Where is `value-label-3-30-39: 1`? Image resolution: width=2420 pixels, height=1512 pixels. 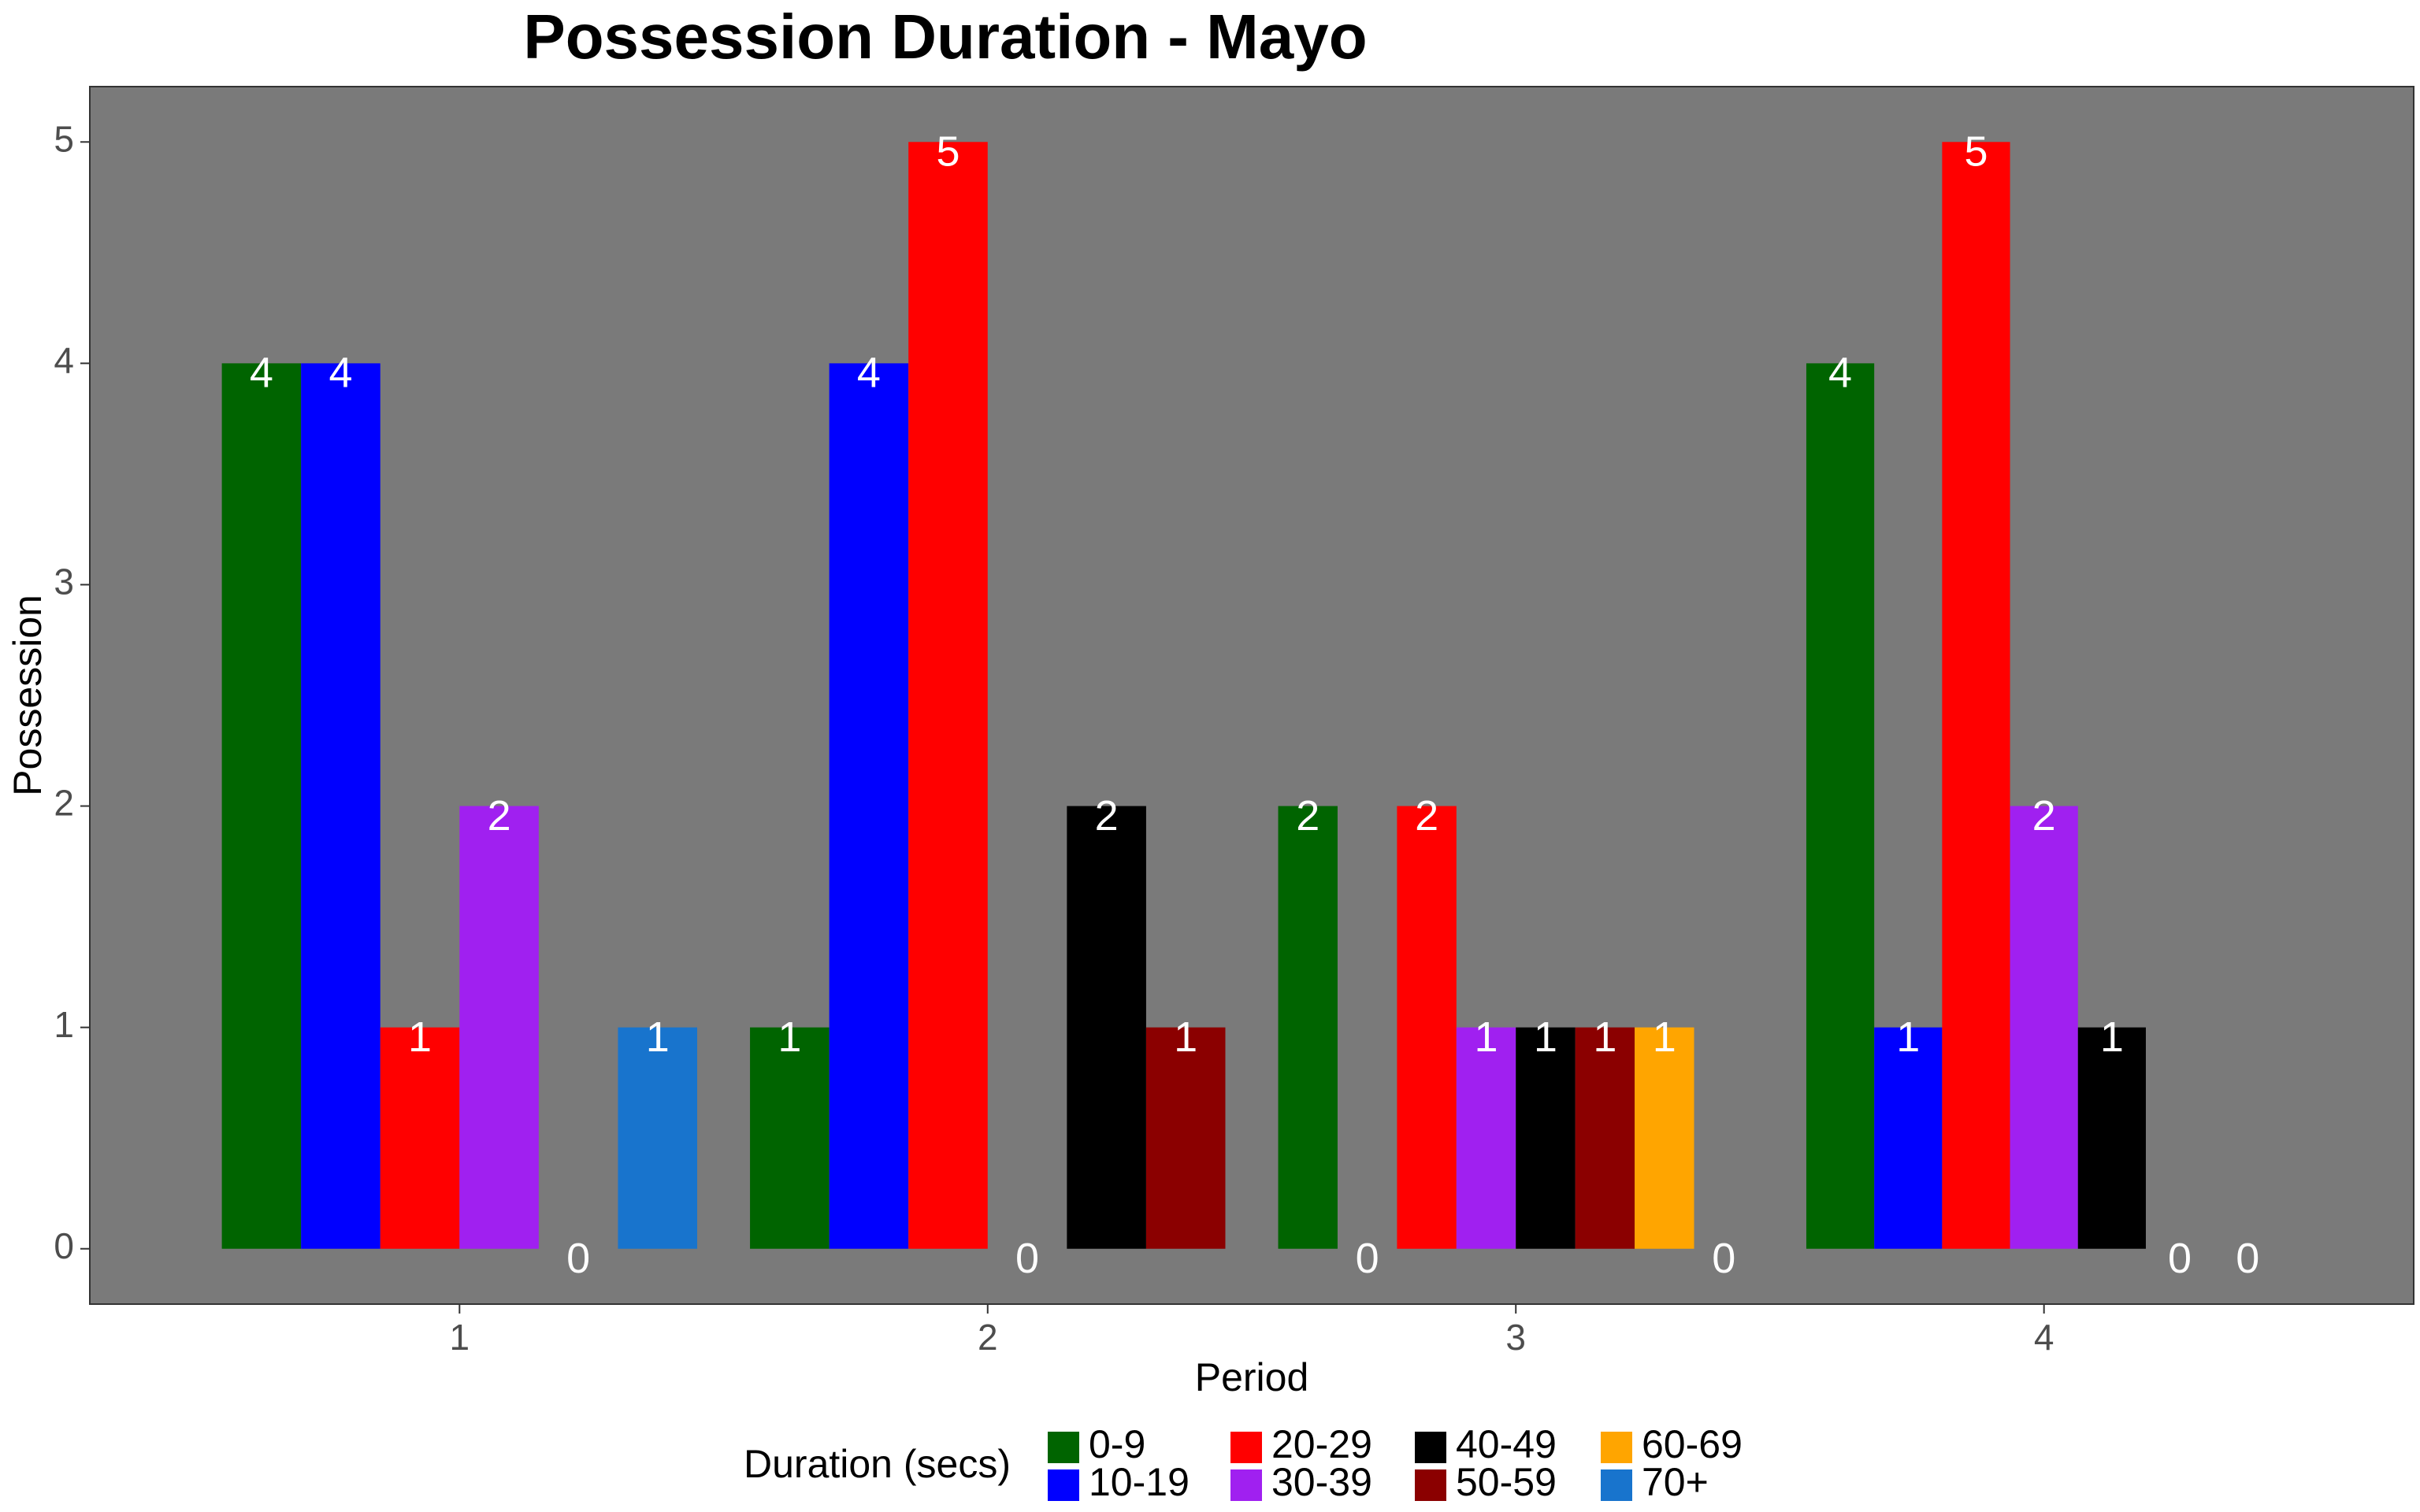 value-label-3-30-39: 1 is located at coordinates (1486, 1037).